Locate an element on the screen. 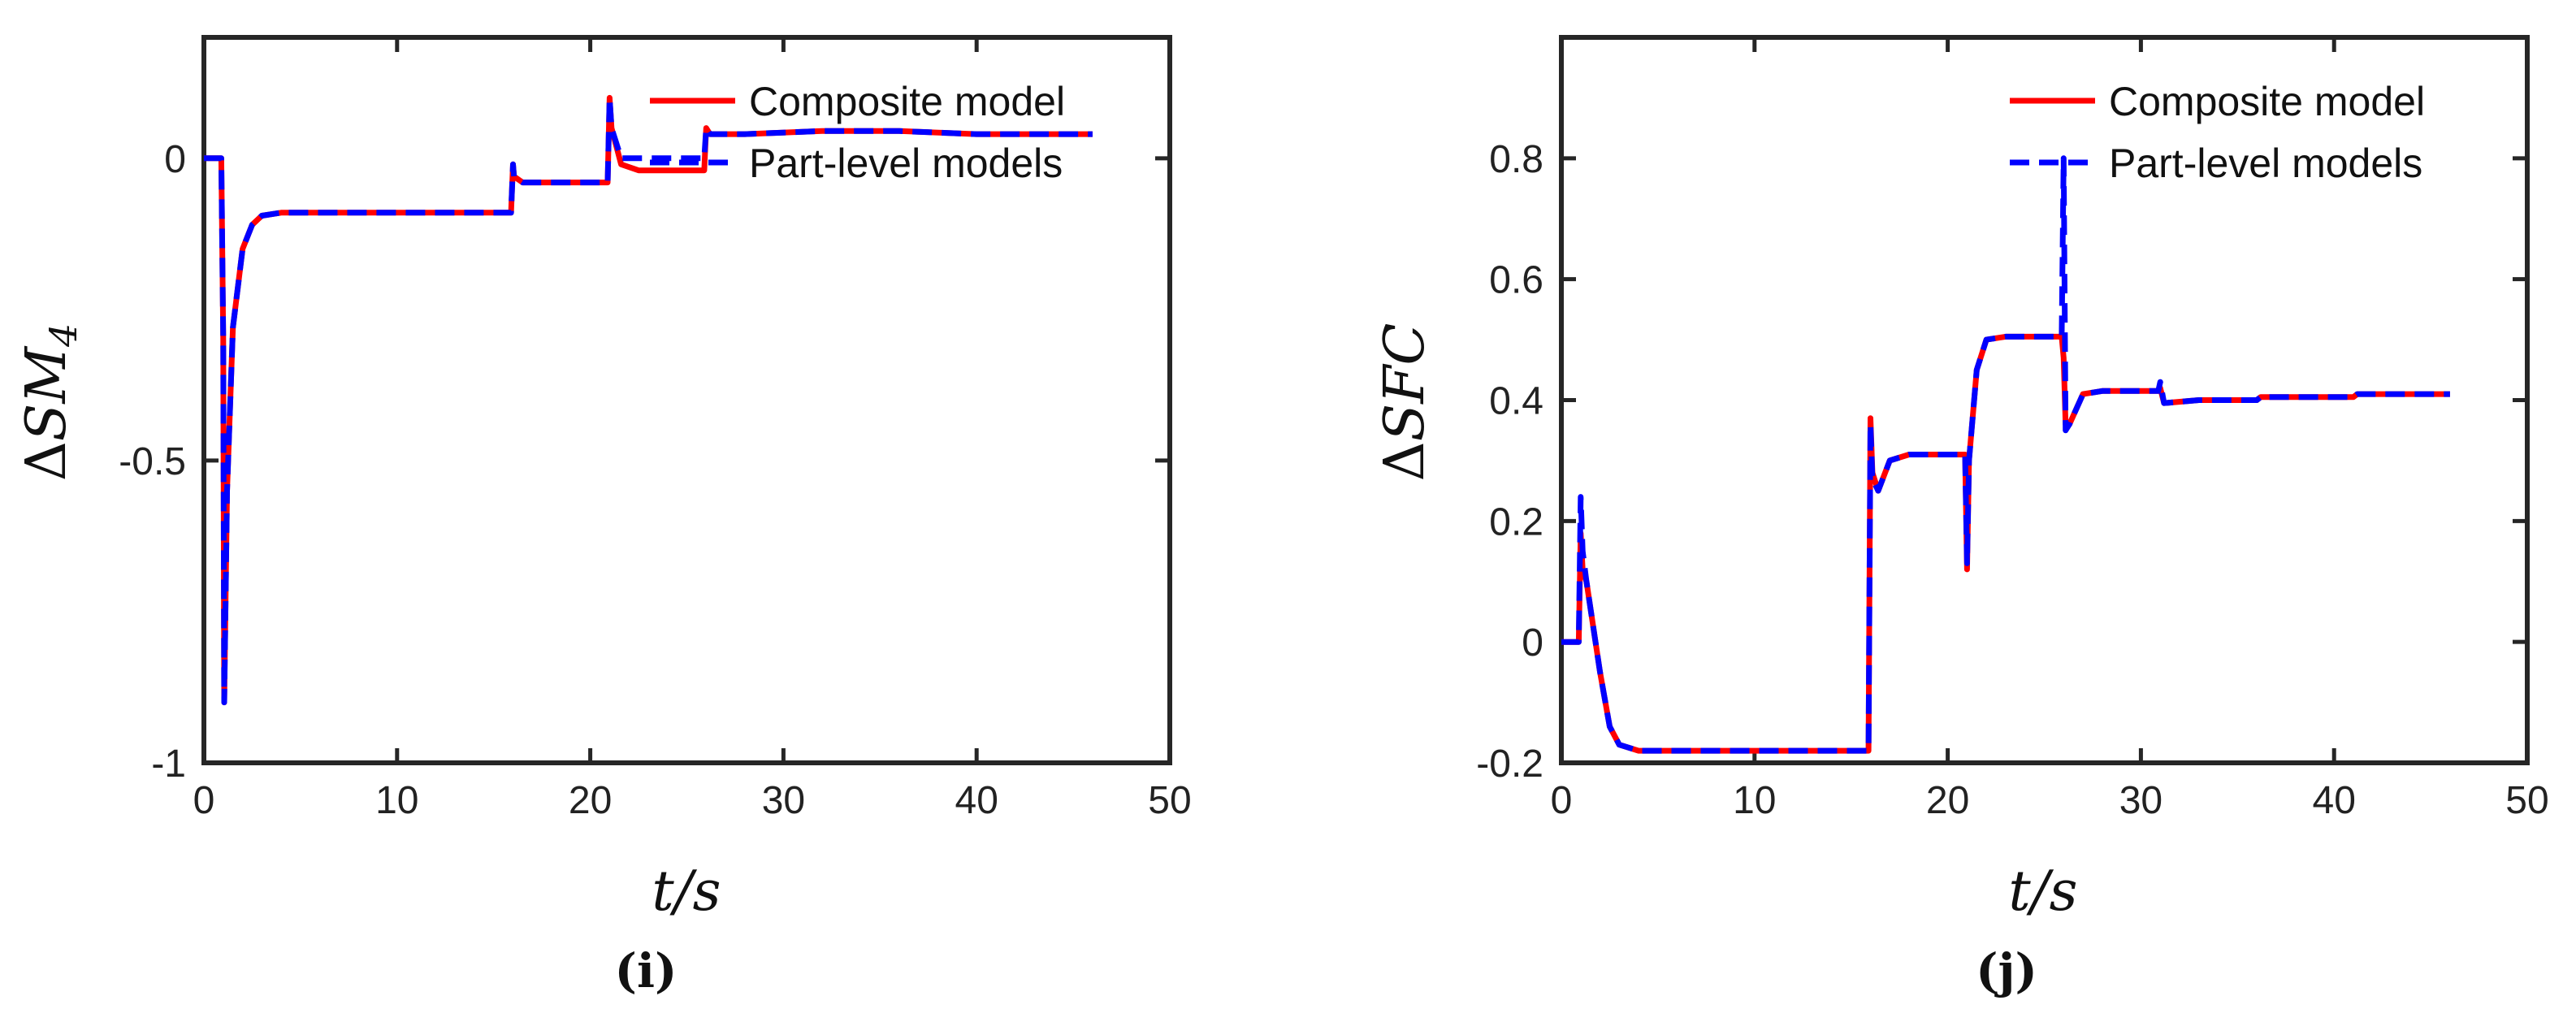 The width and height of the screenshot is (2576, 1022). panel-label: (i) is located at coordinates (646, 971).